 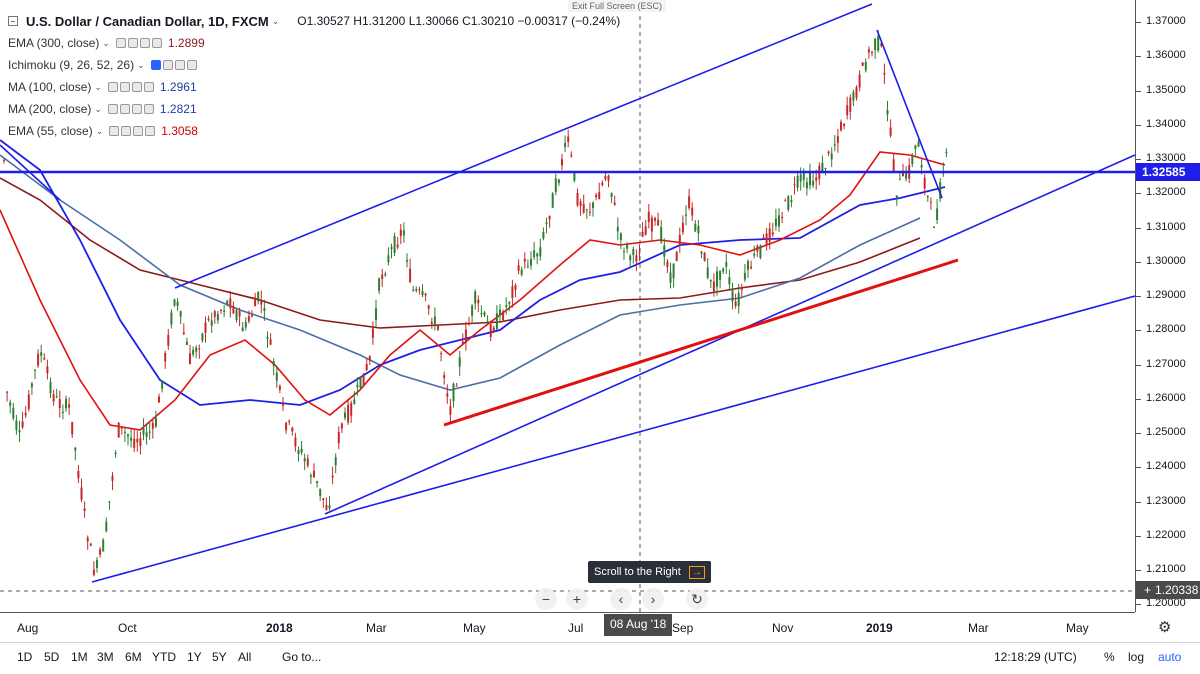 I want to click on price-tick-label: 1.30000, so click(x=1161, y=260).